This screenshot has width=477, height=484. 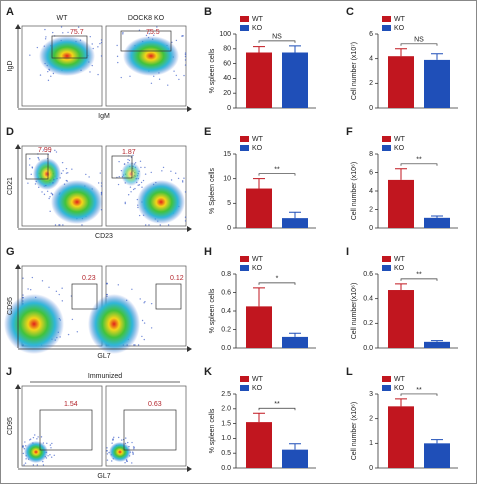 What do you see at coordinates (226, 438) in the screenshot?
I see `y-tick-label: 1.0` at bounding box center [226, 438].